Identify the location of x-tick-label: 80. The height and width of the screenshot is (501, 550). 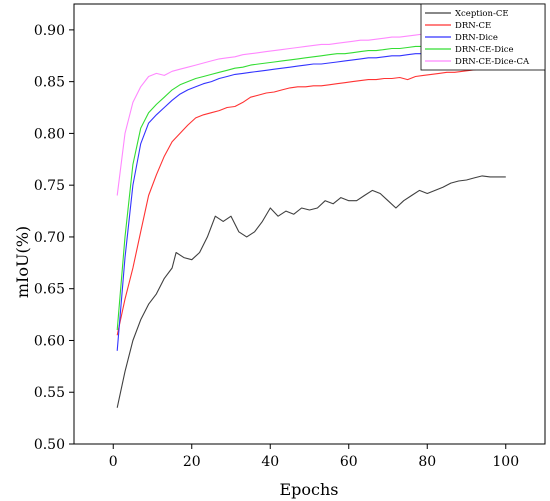
(427, 462).